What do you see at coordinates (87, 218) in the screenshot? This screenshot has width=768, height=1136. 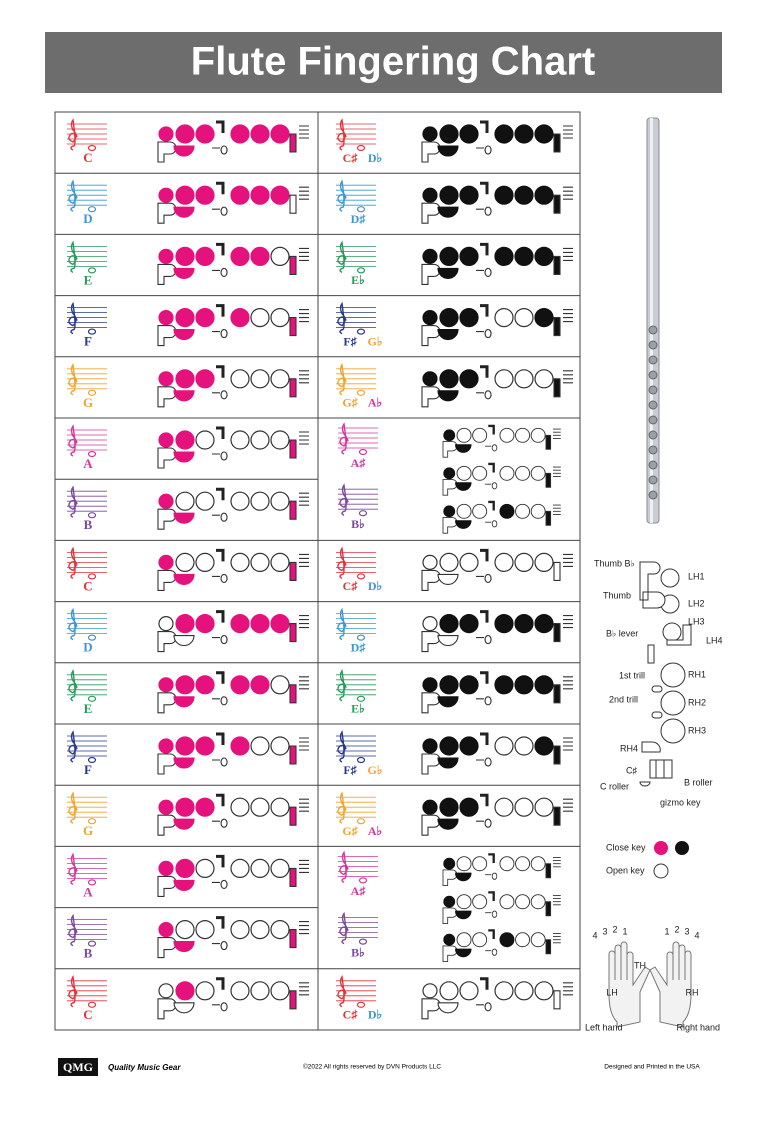 I see `note-name: D` at bounding box center [87, 218].